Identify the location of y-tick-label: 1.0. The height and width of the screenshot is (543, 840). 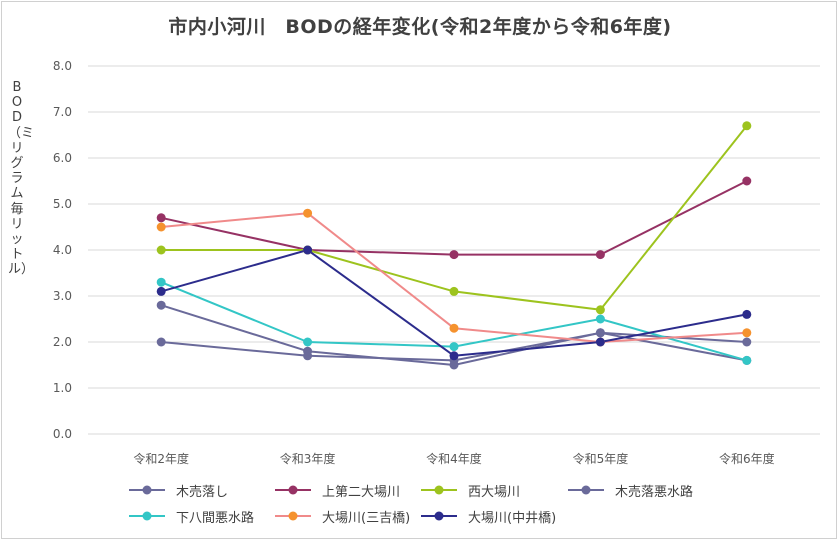
(62, 388).